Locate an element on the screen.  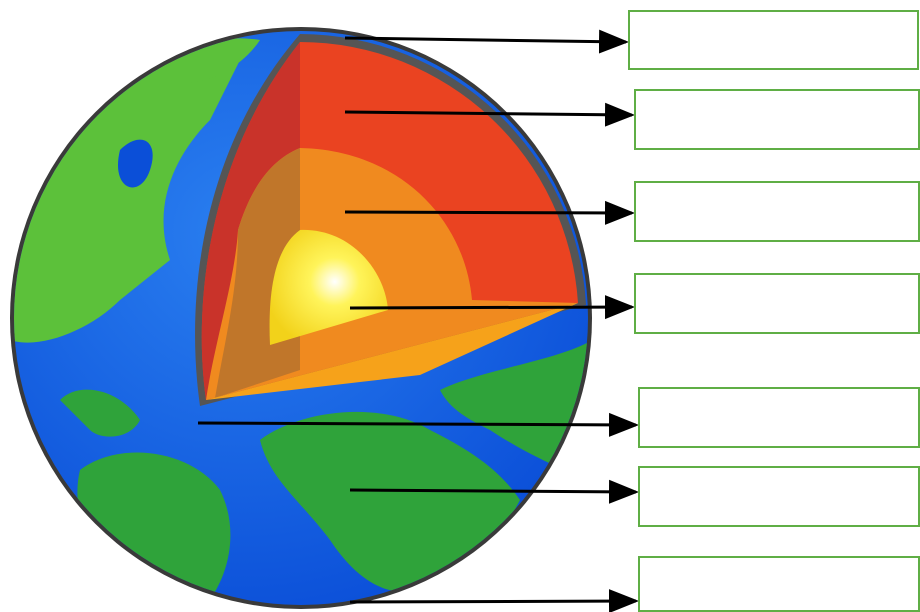
north-america is located at coordinates (127, 196).